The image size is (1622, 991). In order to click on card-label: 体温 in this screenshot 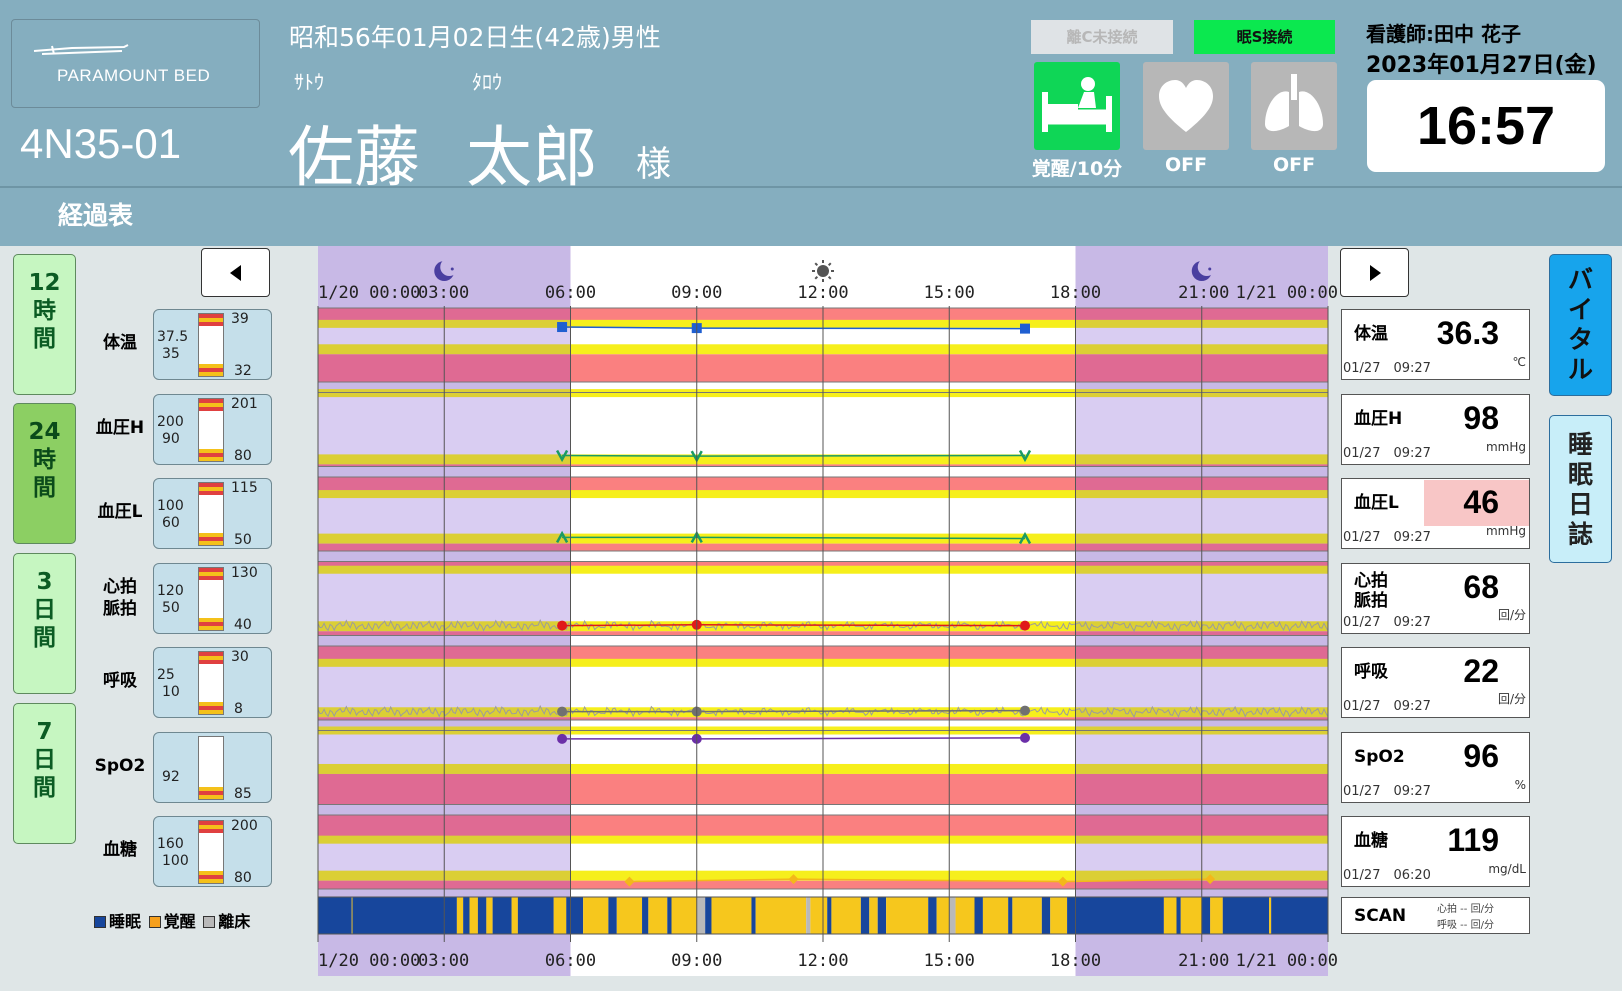, I will do `click(1371, 334)`.